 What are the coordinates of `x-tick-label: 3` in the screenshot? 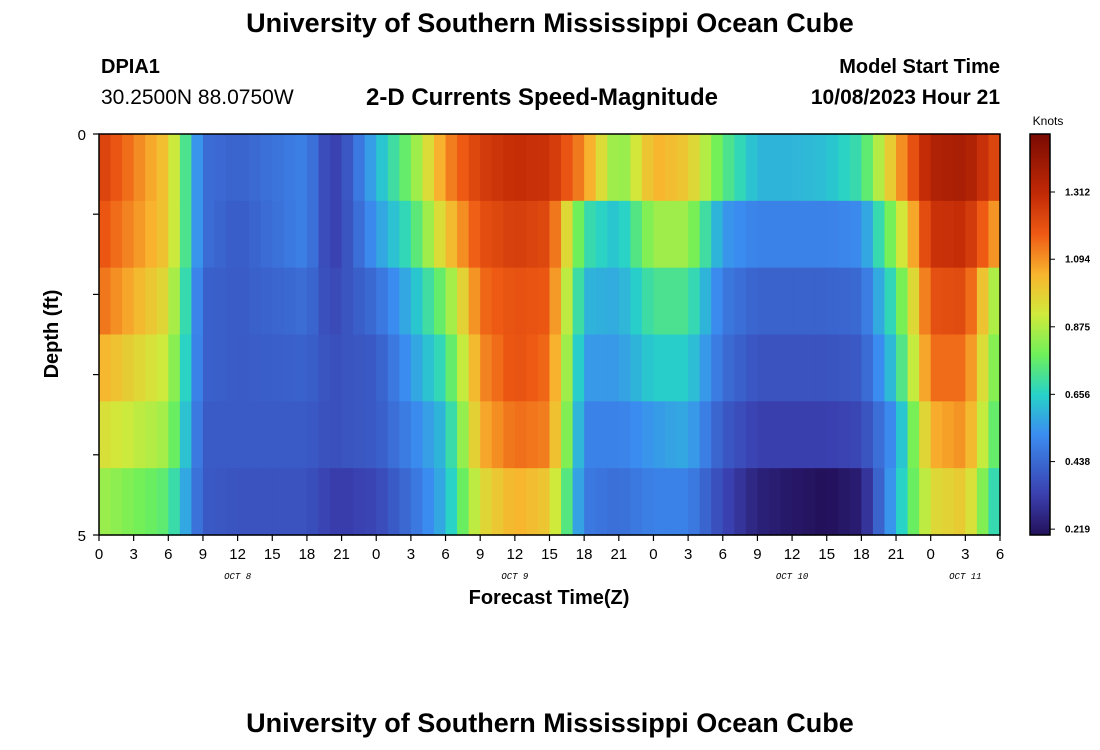 It's located at (411, 554).